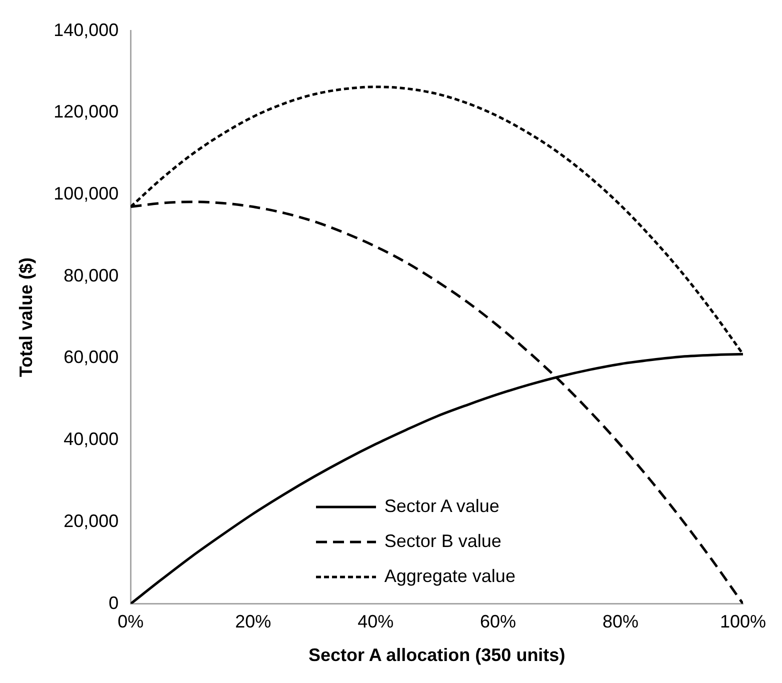 This screenshot has height=683, width=782. I want to click on y-tick-label: 80,000, so click(91, 275).